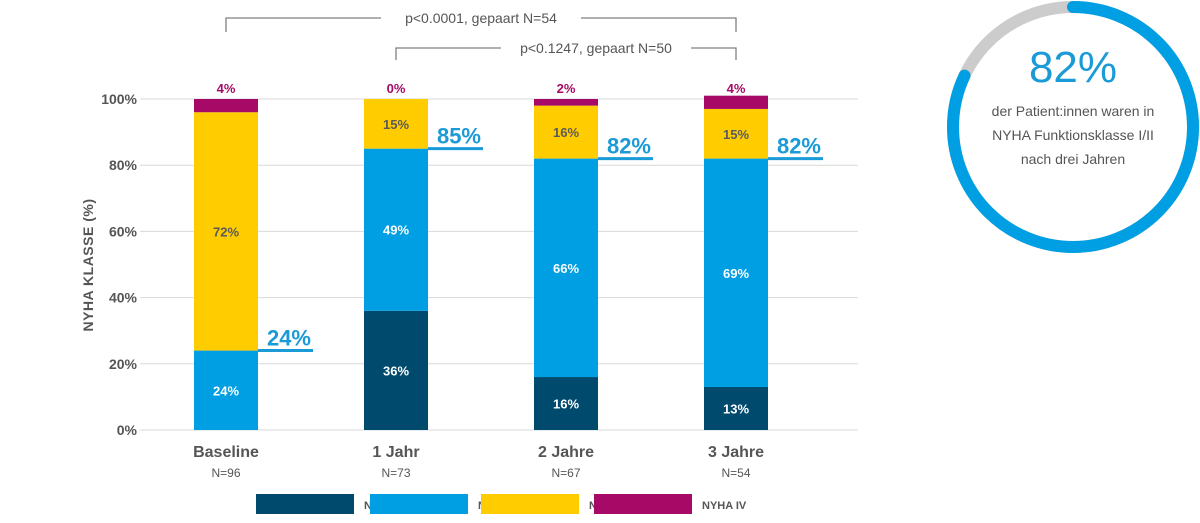  I want to click on comparison-label: p<0.0001, gepaart N=54, so click(481, 18).